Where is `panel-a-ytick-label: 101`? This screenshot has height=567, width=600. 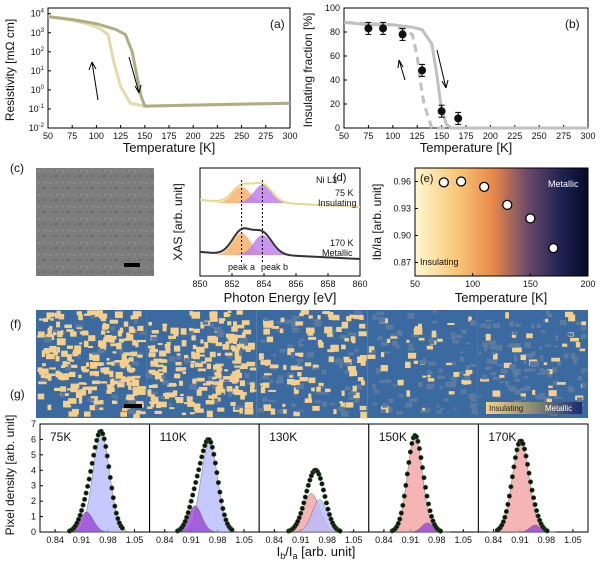
panel-a-ytick-label: 101 is located at coordinates (38, 71).